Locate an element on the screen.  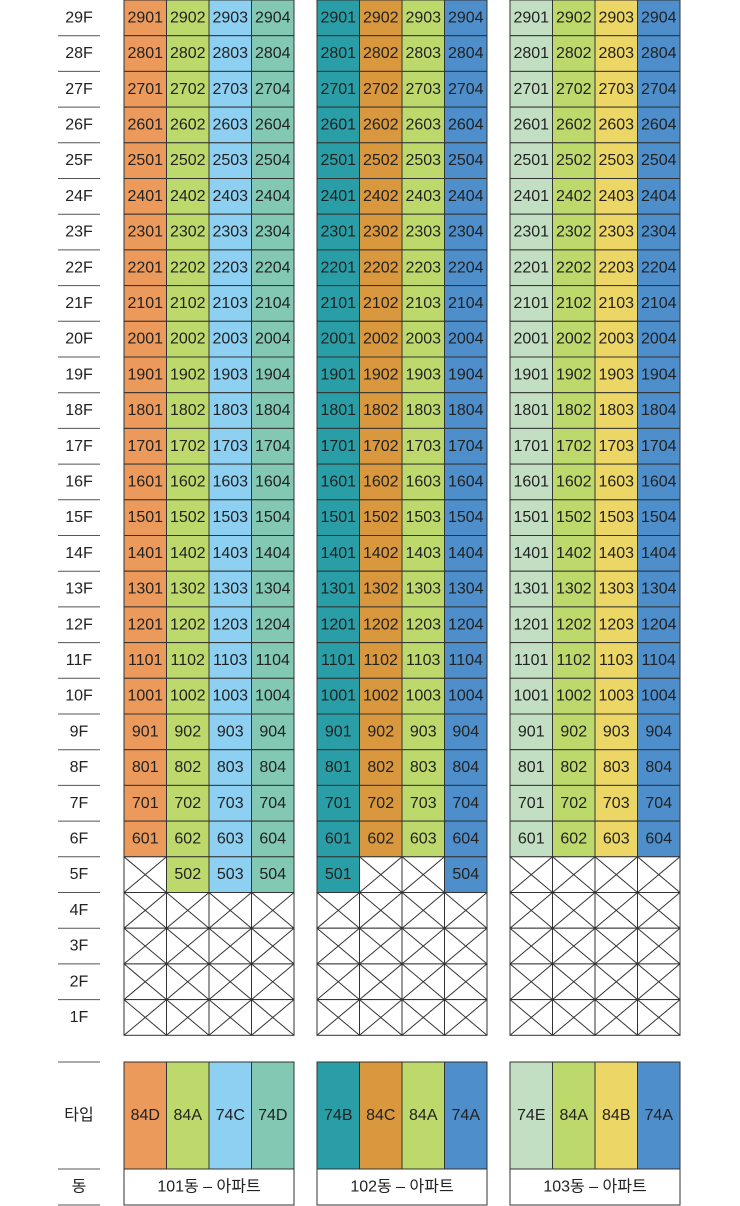
unit-number: 2602 is located at coordinates (188, 124).